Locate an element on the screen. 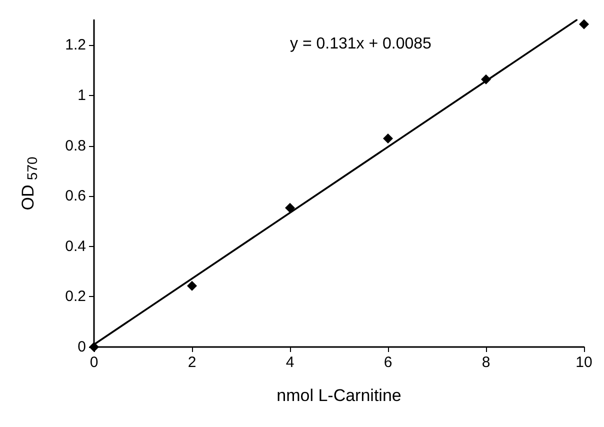 This screenshot has height=427, width=604. x-tick-label: 2 is located at coordinates (192, 362).